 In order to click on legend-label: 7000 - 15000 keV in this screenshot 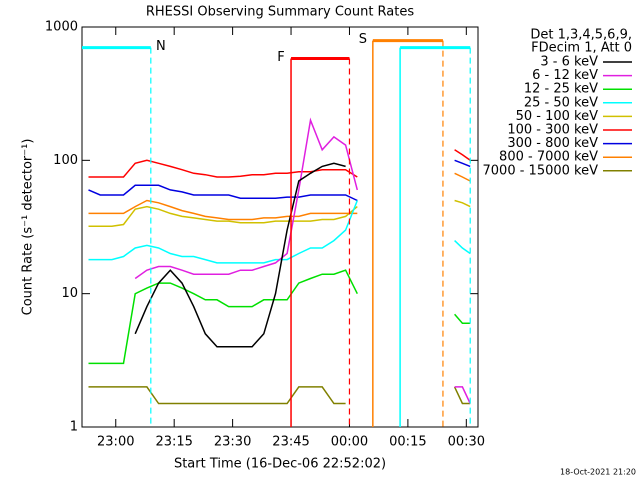, I will do `click(541, 170)`.